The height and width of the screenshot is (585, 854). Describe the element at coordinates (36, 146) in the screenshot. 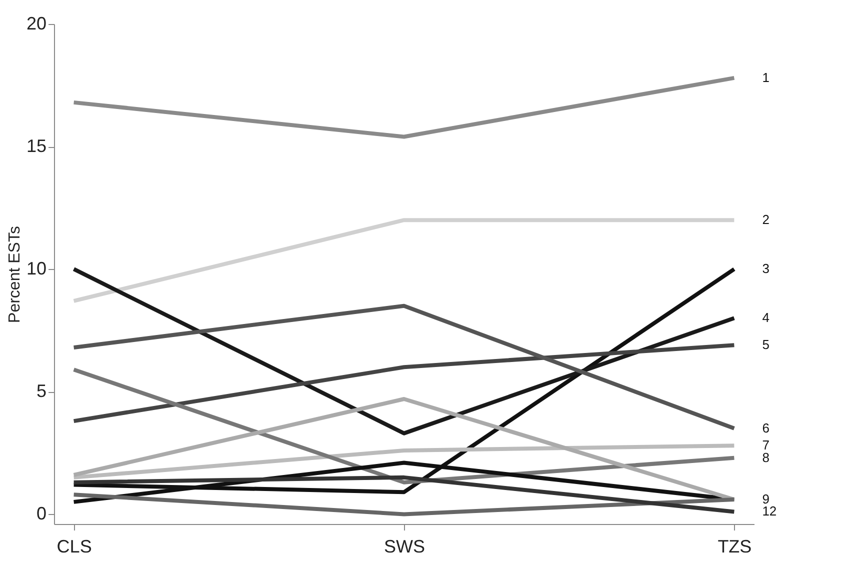

I see `y-tick-label: 15` at that location.